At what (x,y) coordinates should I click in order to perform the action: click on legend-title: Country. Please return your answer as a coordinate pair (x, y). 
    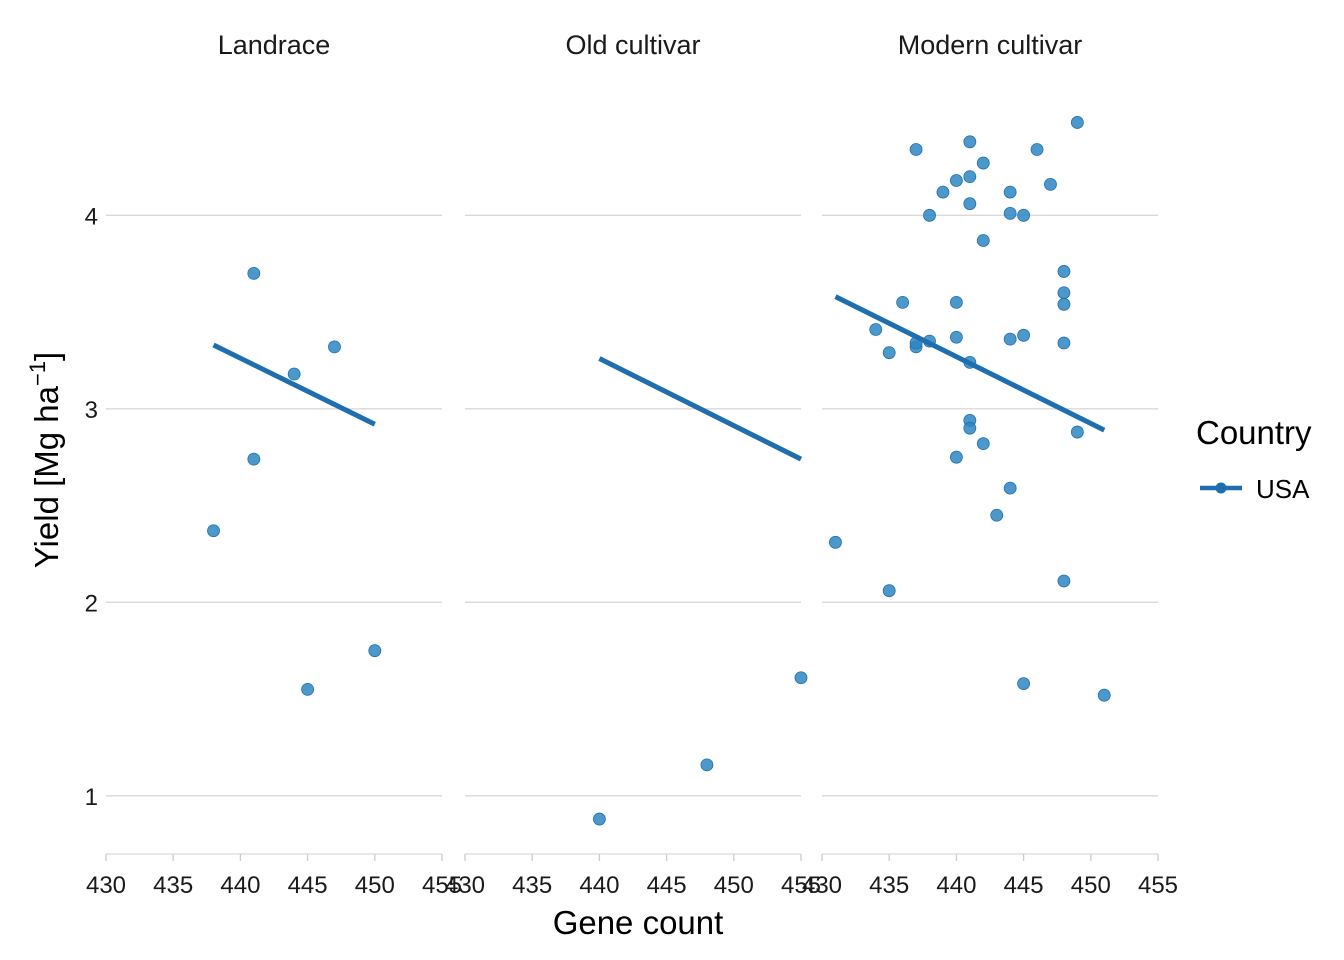
    Looking at the image, I should click on (1254, 432).